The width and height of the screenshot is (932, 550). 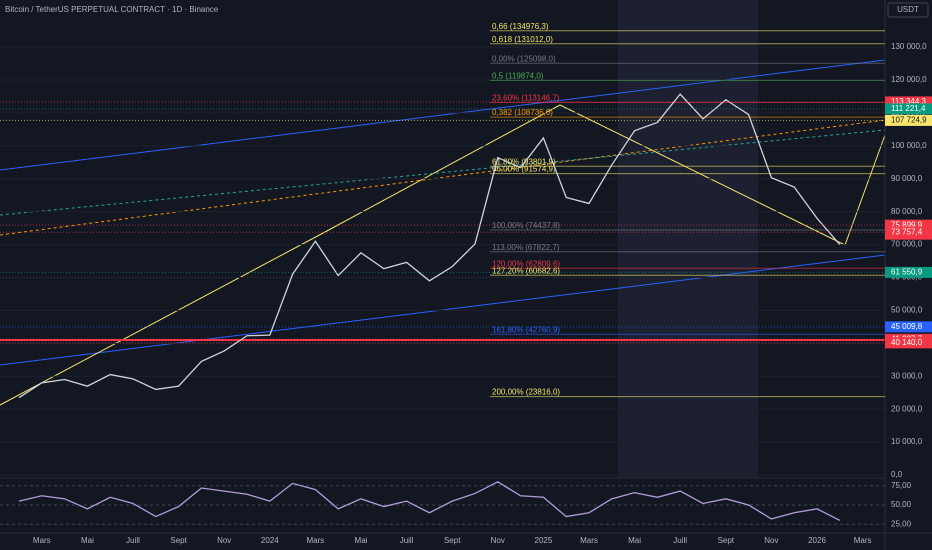 What do you see at coordinates (909, 79) in the screenshot?
I see `y-tick-label: 120 000,0` at bounding box center [909, 79].